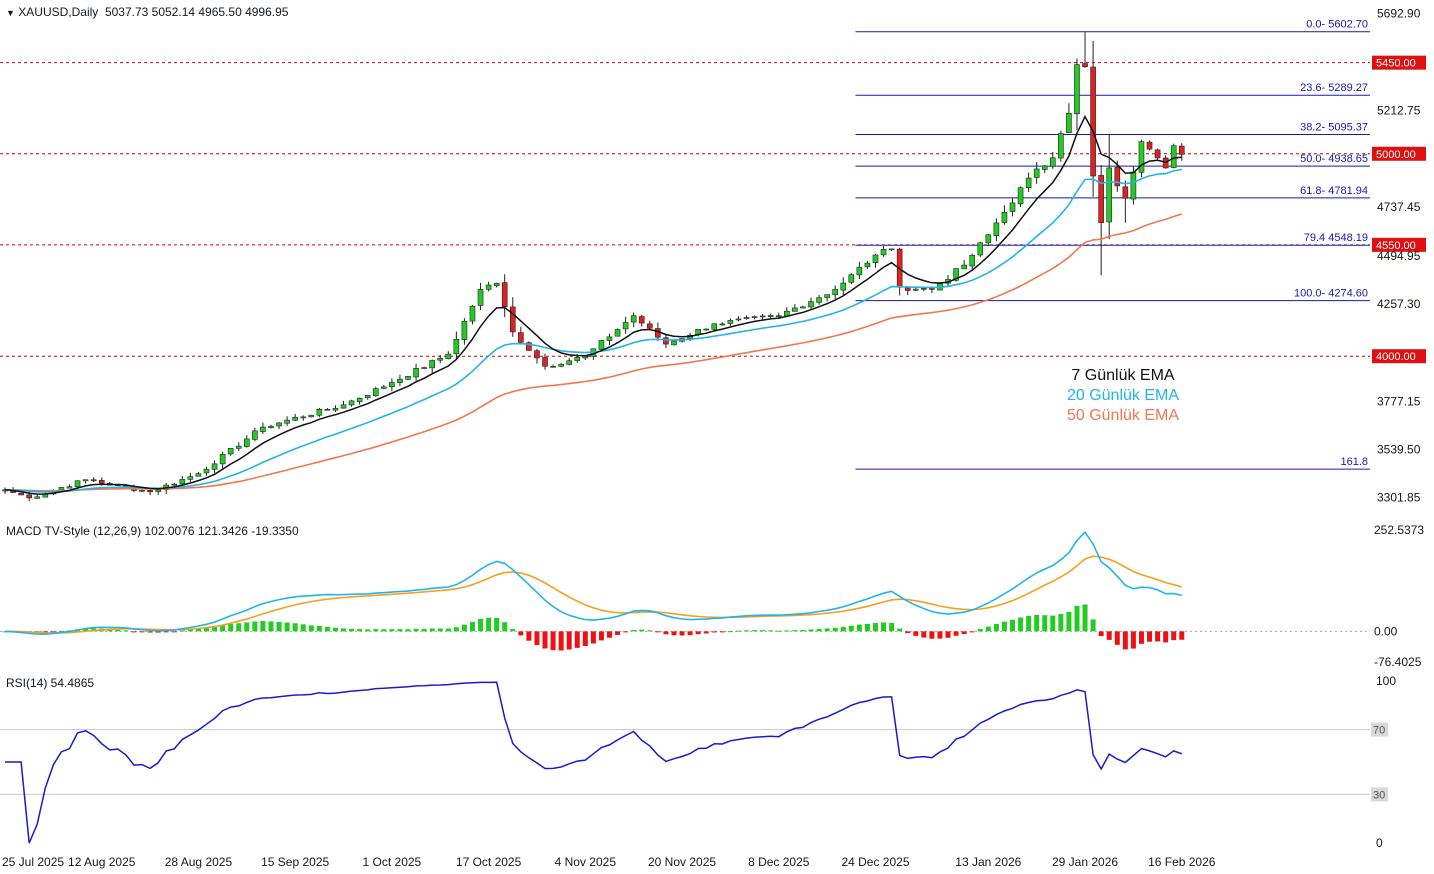 This screenshot has width=1434, height=874. Describe the element at coordinates (1399, 401) in the screenshot. I see `y-tick-label: 3777.15` at that location.